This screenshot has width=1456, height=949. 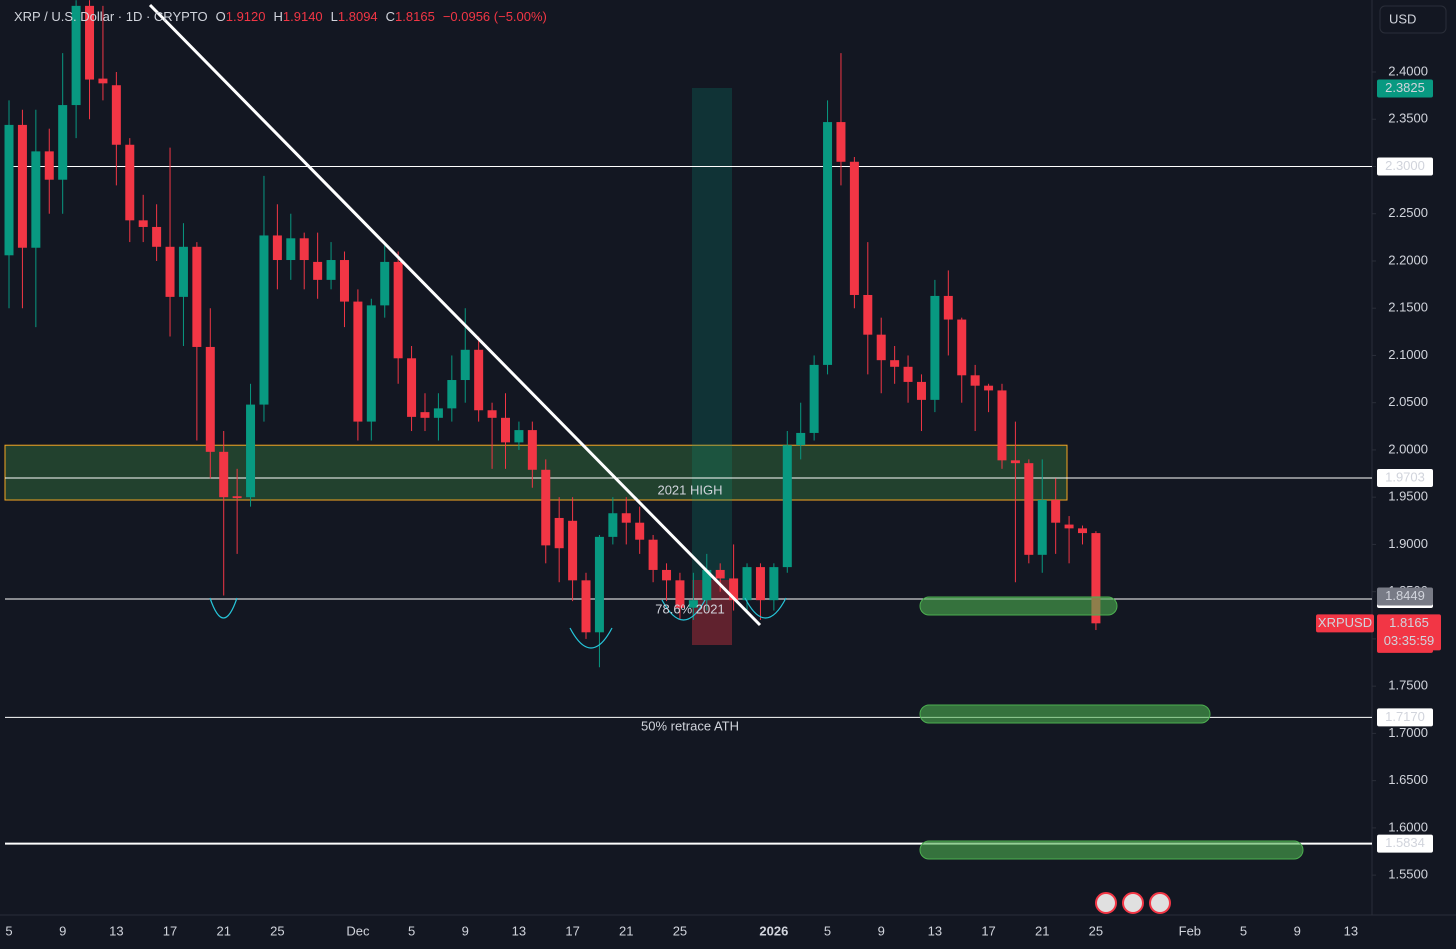 I want to click on price-badge-label: 1.7170, so click(x=1405, y=716).